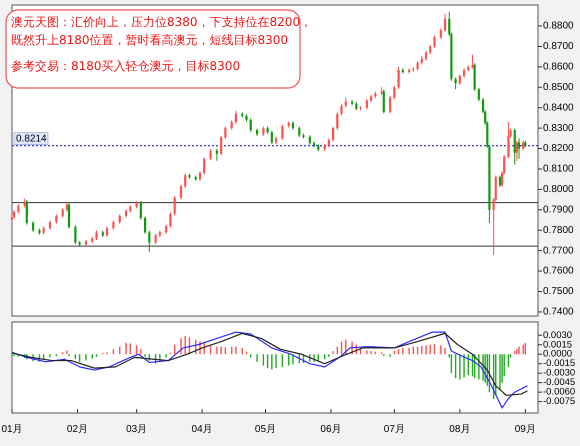  What do you see at coordinates (558, 250) in the screenshot?
I see `y-tick-label: 0.7700` at bounding box center [558, 250].